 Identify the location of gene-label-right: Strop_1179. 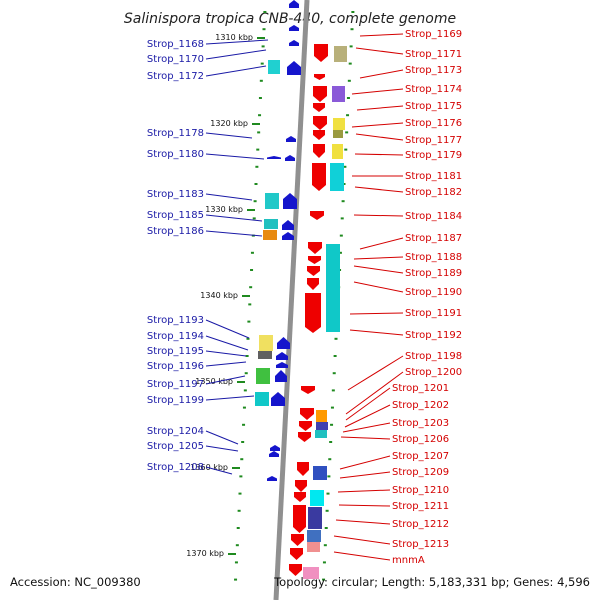
(433, 155).